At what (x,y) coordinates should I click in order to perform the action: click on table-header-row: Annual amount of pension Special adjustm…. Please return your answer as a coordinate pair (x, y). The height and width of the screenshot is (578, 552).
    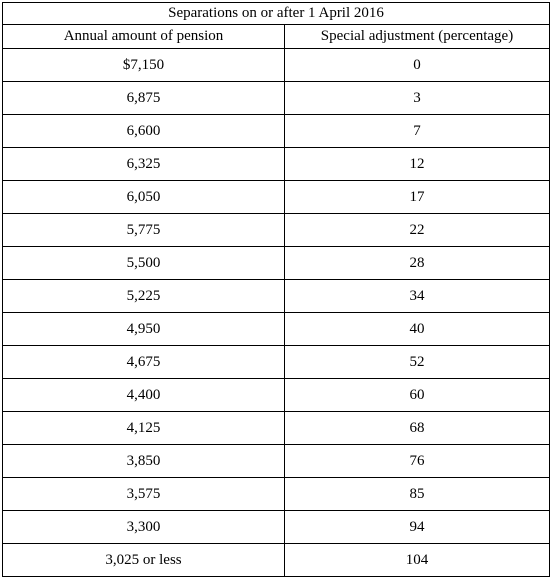
    Looking at the image, I should click on (276, 36).